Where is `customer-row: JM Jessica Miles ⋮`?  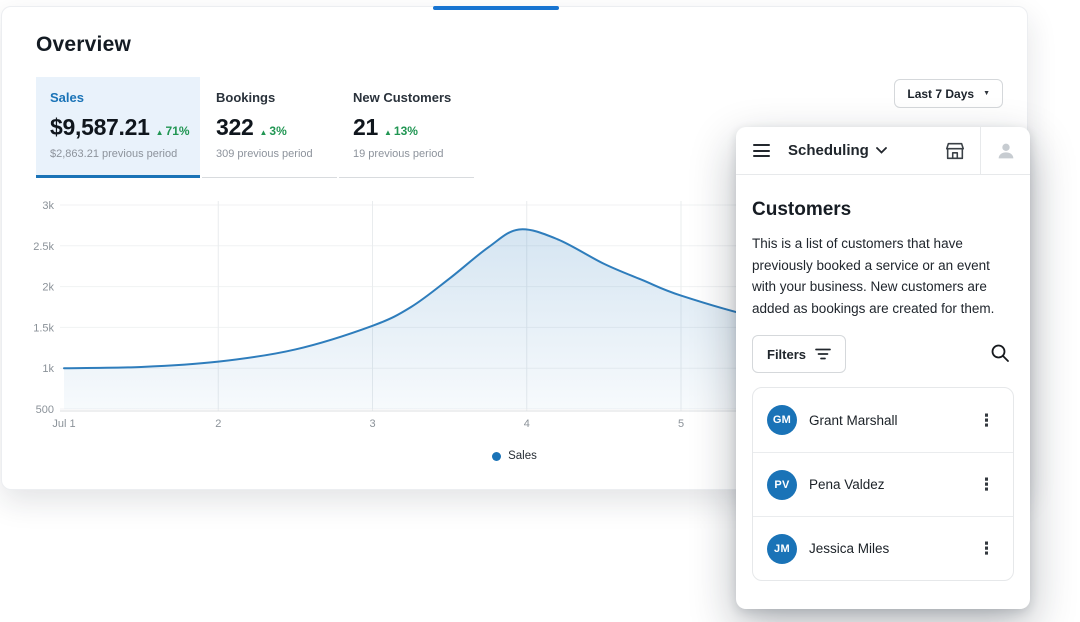
customer-row: JM Jessica Miles ⋮ is located at coordinates (883, 548).